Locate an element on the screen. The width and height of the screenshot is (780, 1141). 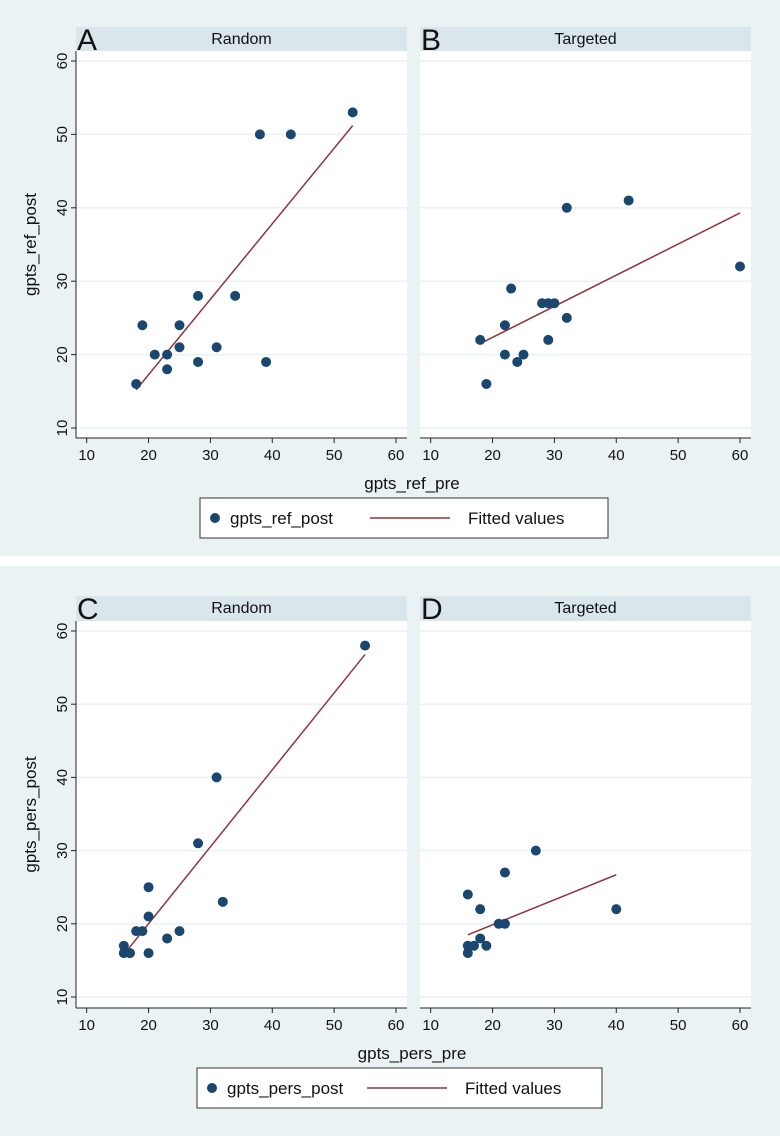
panel-letter: A is located at coordinates (87, 40).